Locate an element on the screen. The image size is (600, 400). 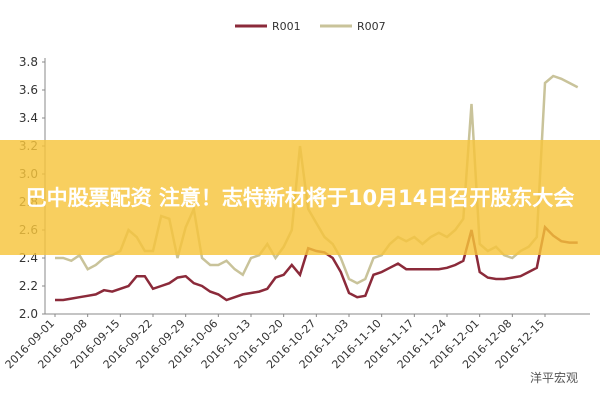
y-tick-label: 3.8 is located at coordinates (28, 62).